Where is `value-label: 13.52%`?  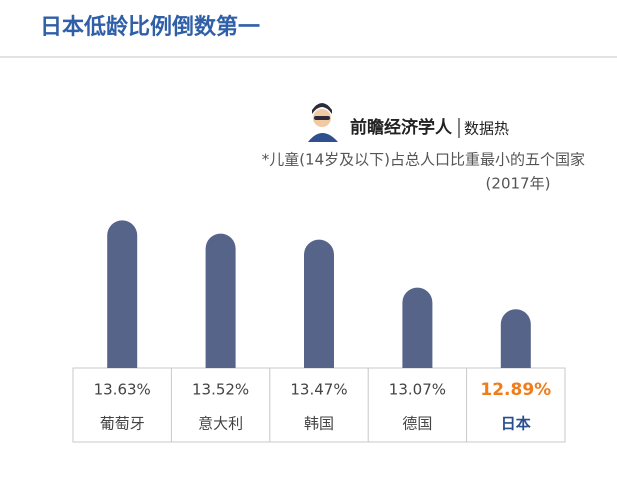 value-label: 13.52% is located at coordinates (220, 390).